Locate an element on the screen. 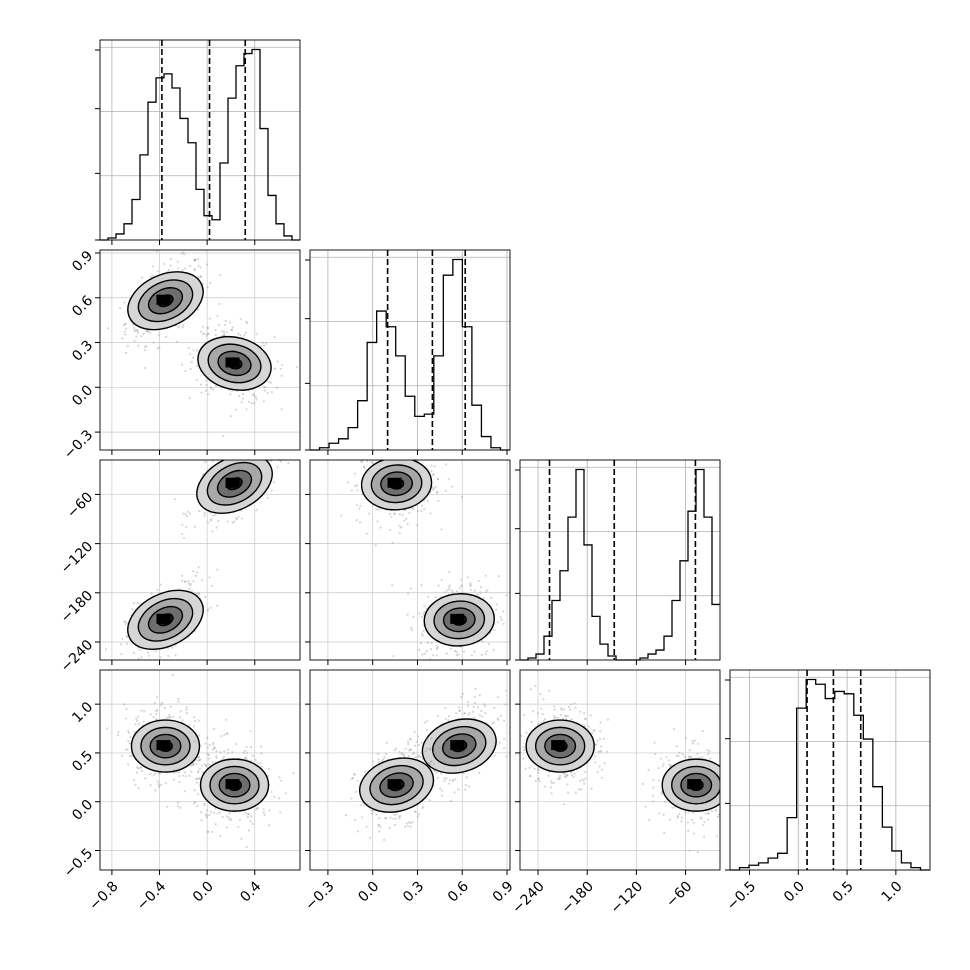 This screenshot has height=970, width=970. y-tick-label: 0.5 is located at coordinates (82, 761).